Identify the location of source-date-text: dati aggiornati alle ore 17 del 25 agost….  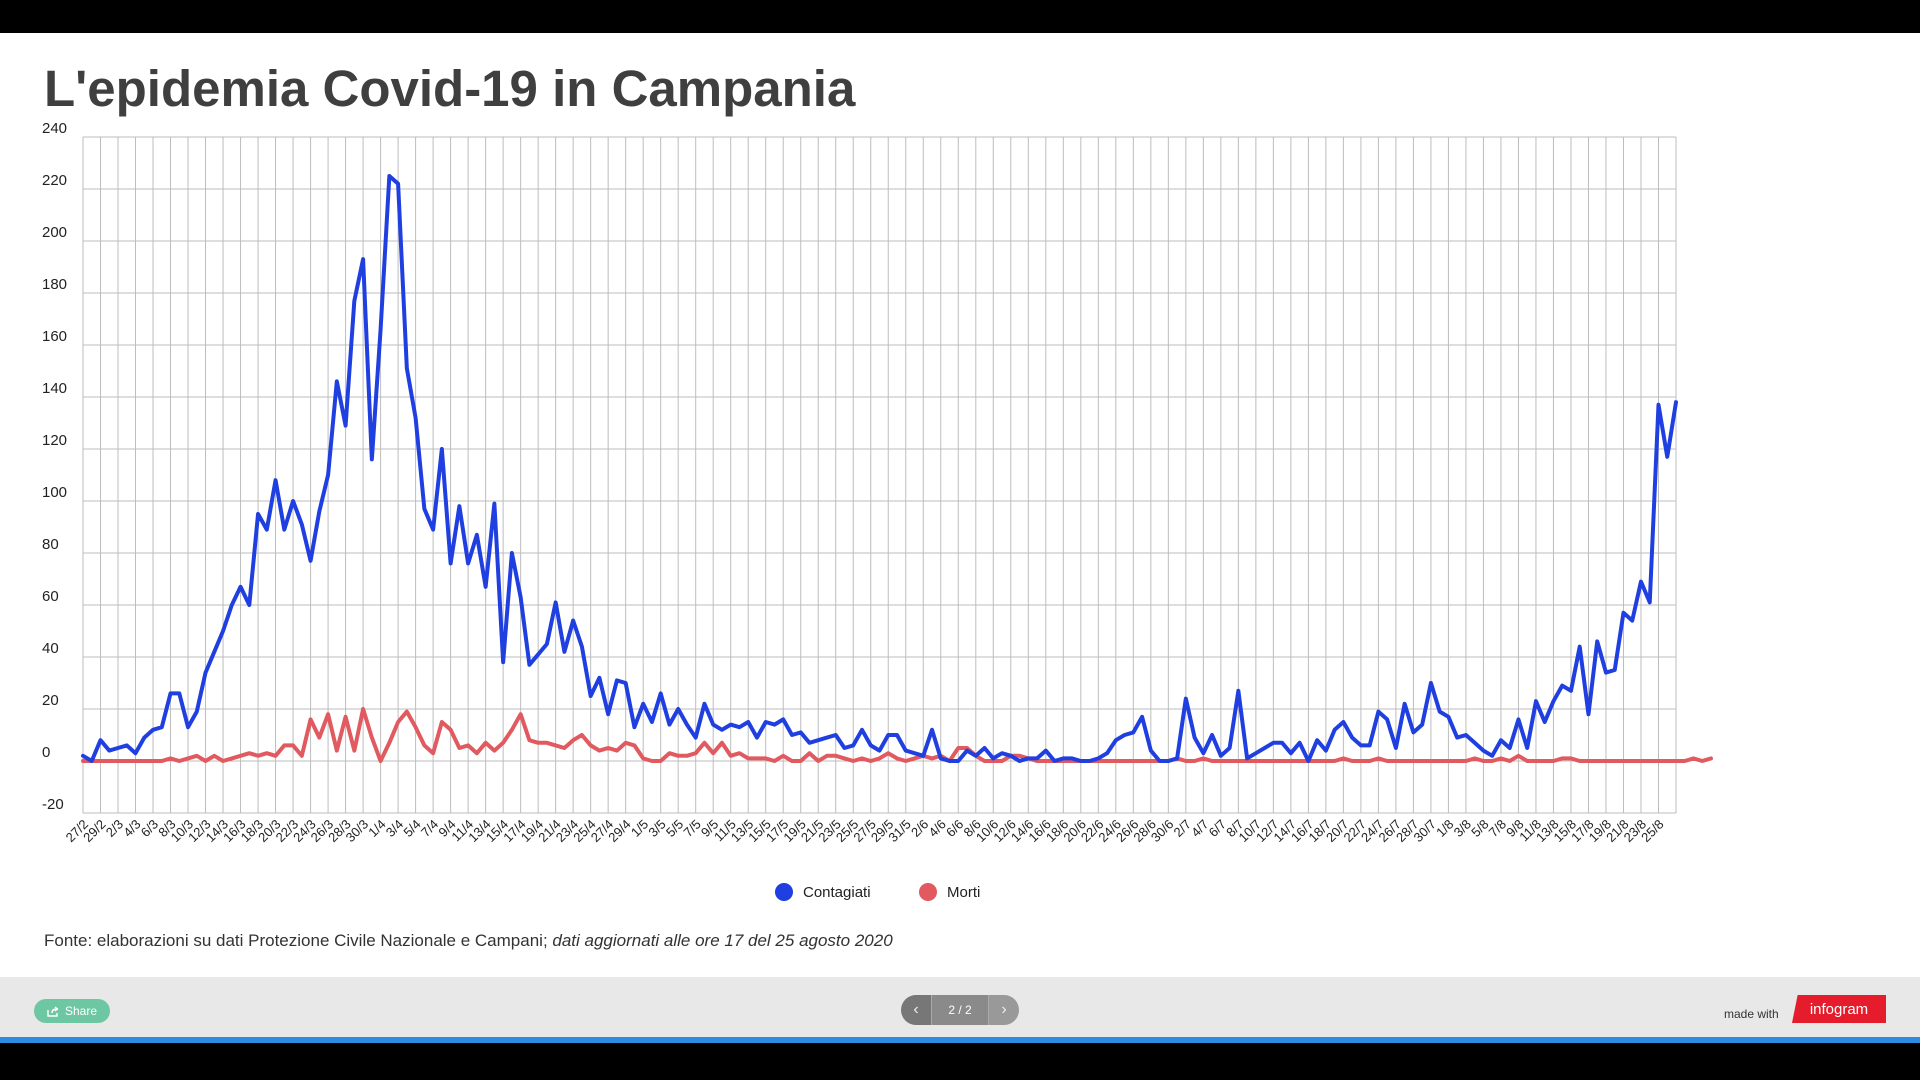
(722, 940).